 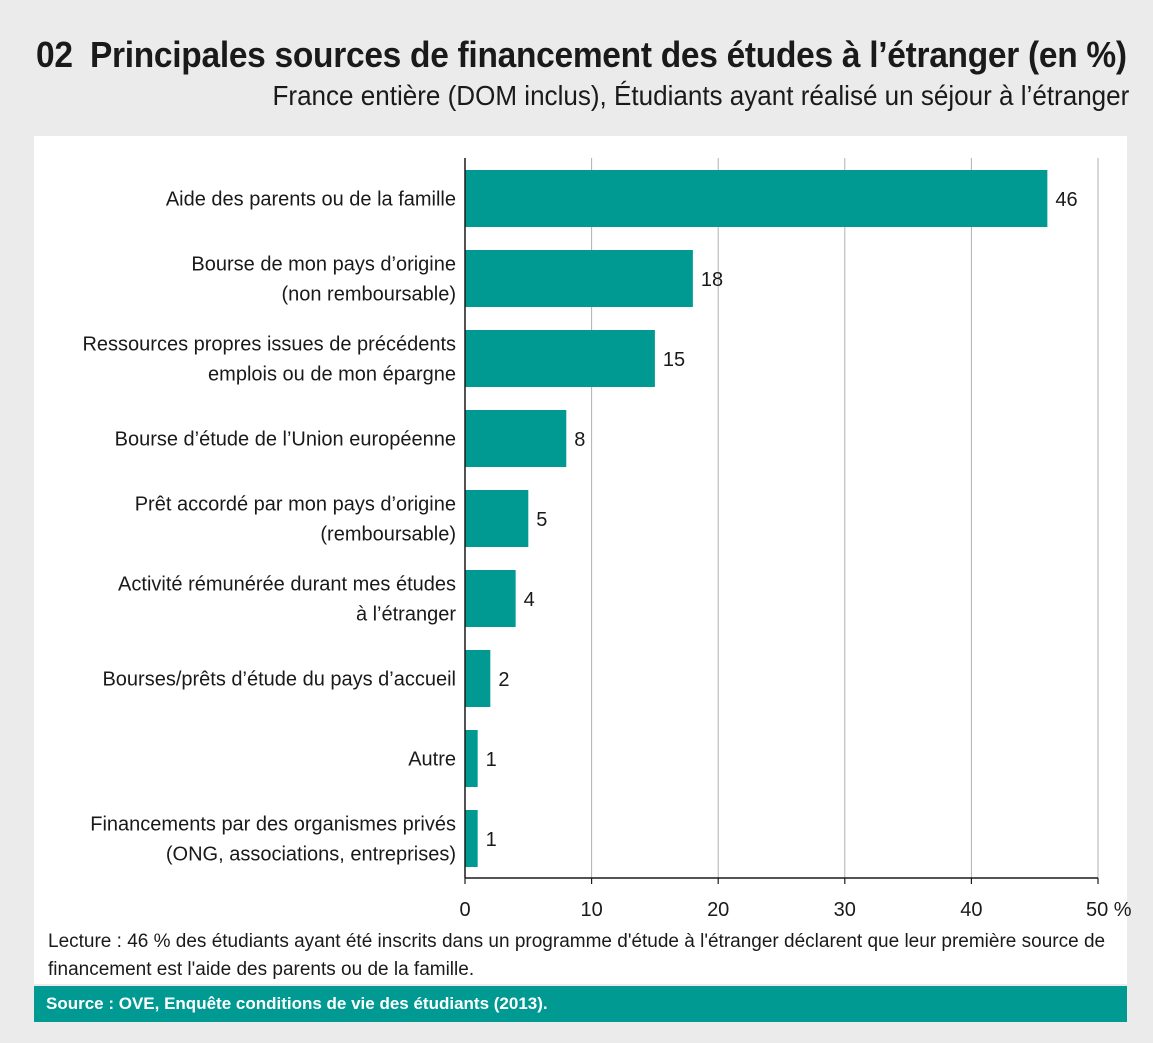 What do you see at coordinates (1109, 910) in the screenshot?
I see `tick-label: 50 %` at bounding box center [1109, 910].